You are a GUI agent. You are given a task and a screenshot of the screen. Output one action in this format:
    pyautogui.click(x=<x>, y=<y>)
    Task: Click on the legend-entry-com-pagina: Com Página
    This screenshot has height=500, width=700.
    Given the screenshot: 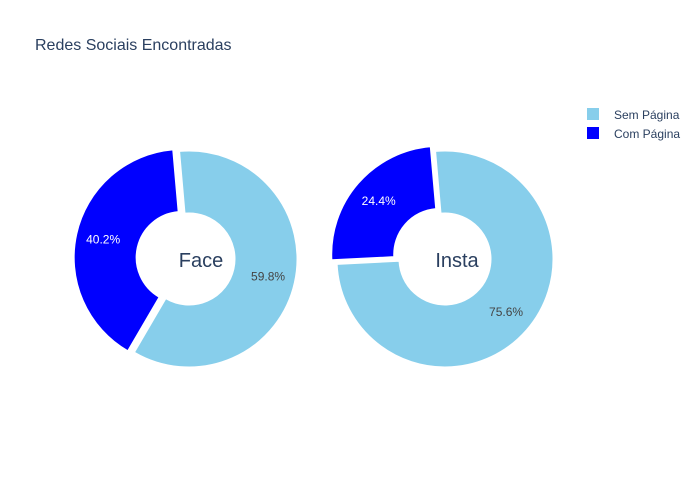 What is the action you would take?
    pyautogui.click(x=633, y=134)
    